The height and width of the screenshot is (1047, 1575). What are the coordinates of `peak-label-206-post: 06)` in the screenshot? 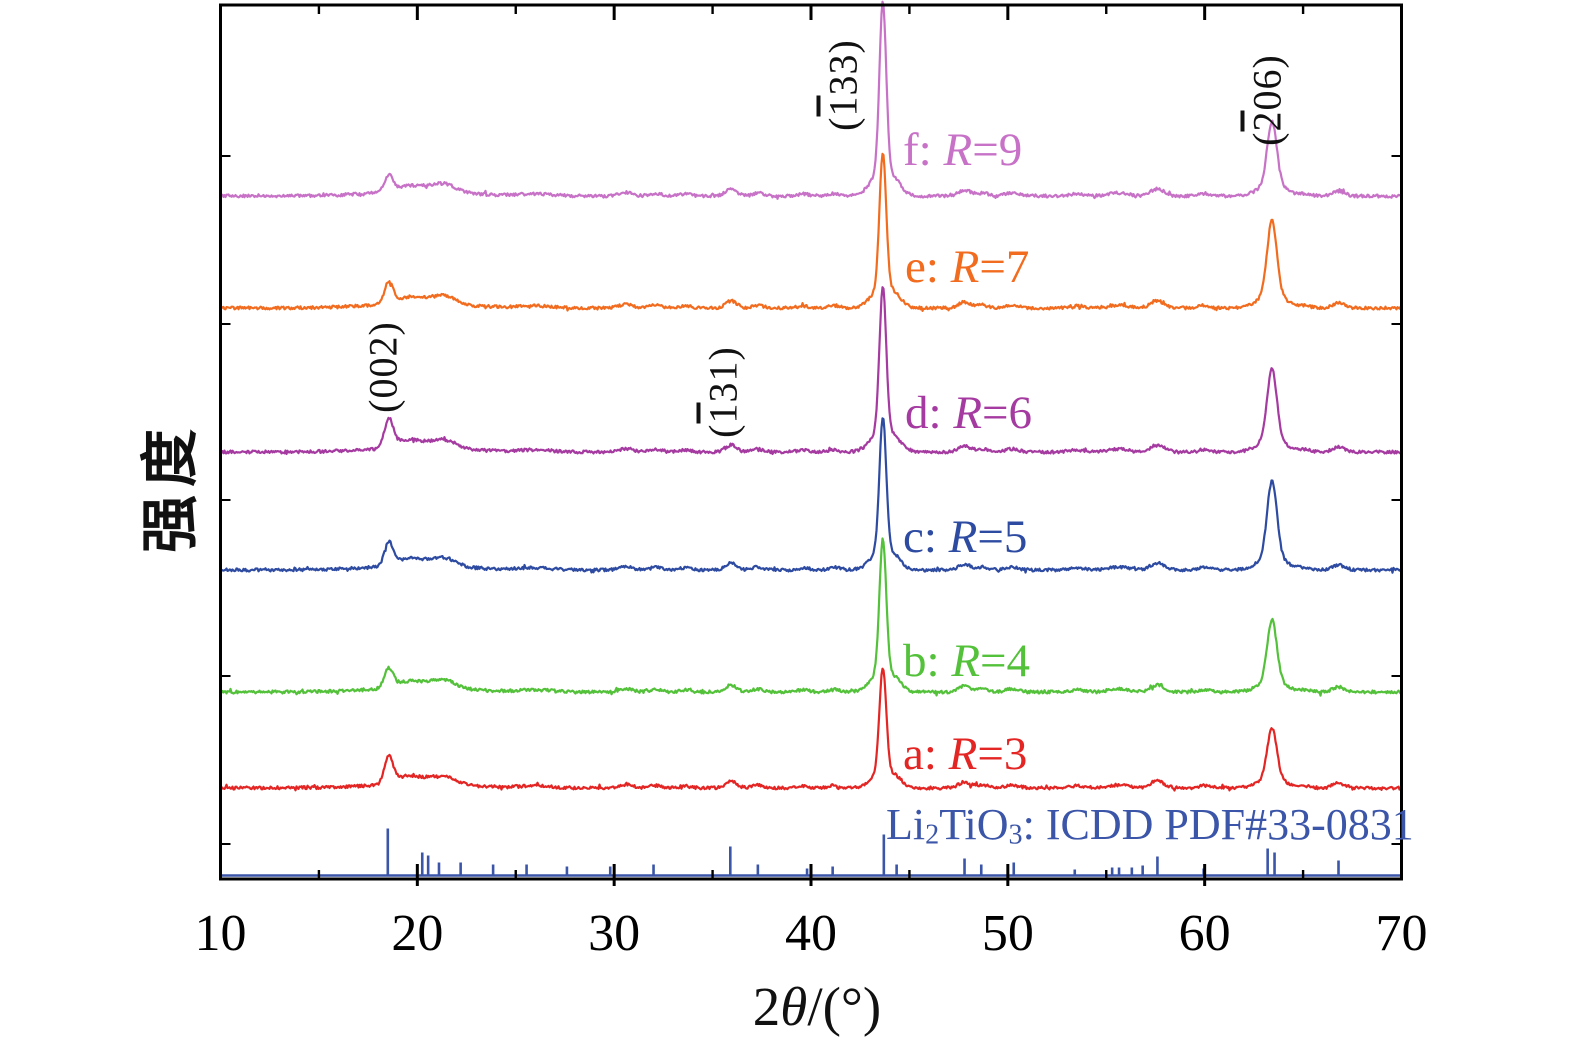 It's located at (1267, 82).